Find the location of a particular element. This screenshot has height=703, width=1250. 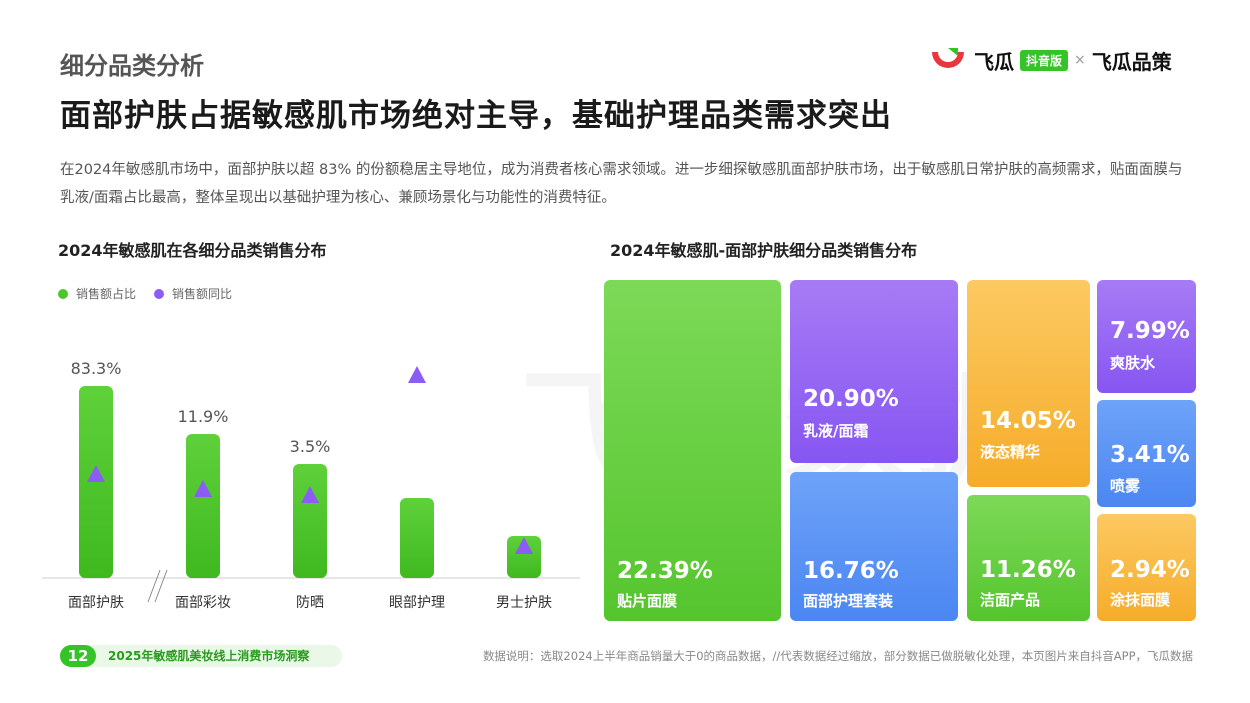

treemap-tile-label: 乳液/面霜 is located at coordinates (836, 431).